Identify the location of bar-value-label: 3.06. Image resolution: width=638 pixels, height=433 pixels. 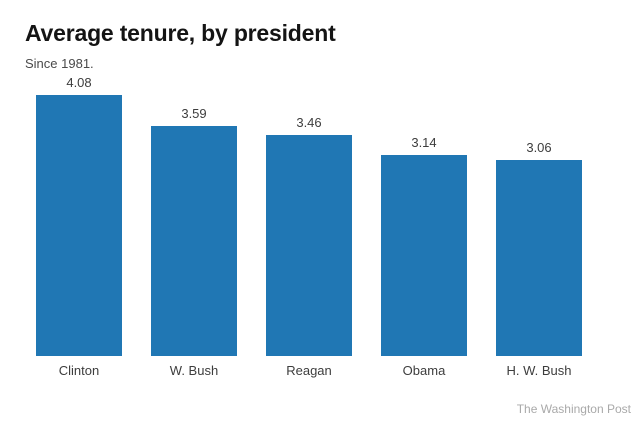
(539, 147).